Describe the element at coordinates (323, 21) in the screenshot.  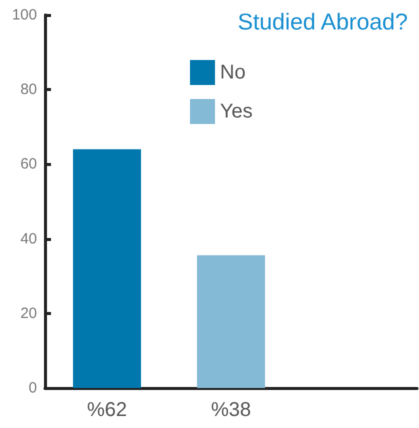
I see `legend-title: Studied Abroad?` at that location.